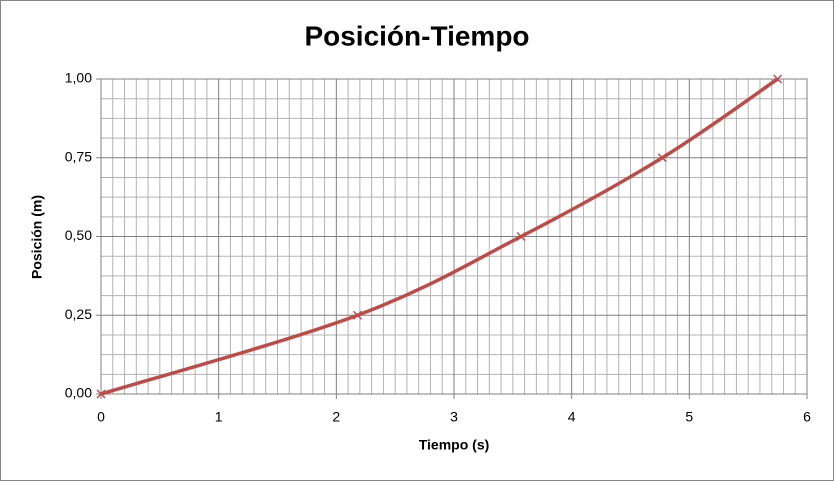  I want to click on x-tick-label: 3, so click(454, 417).